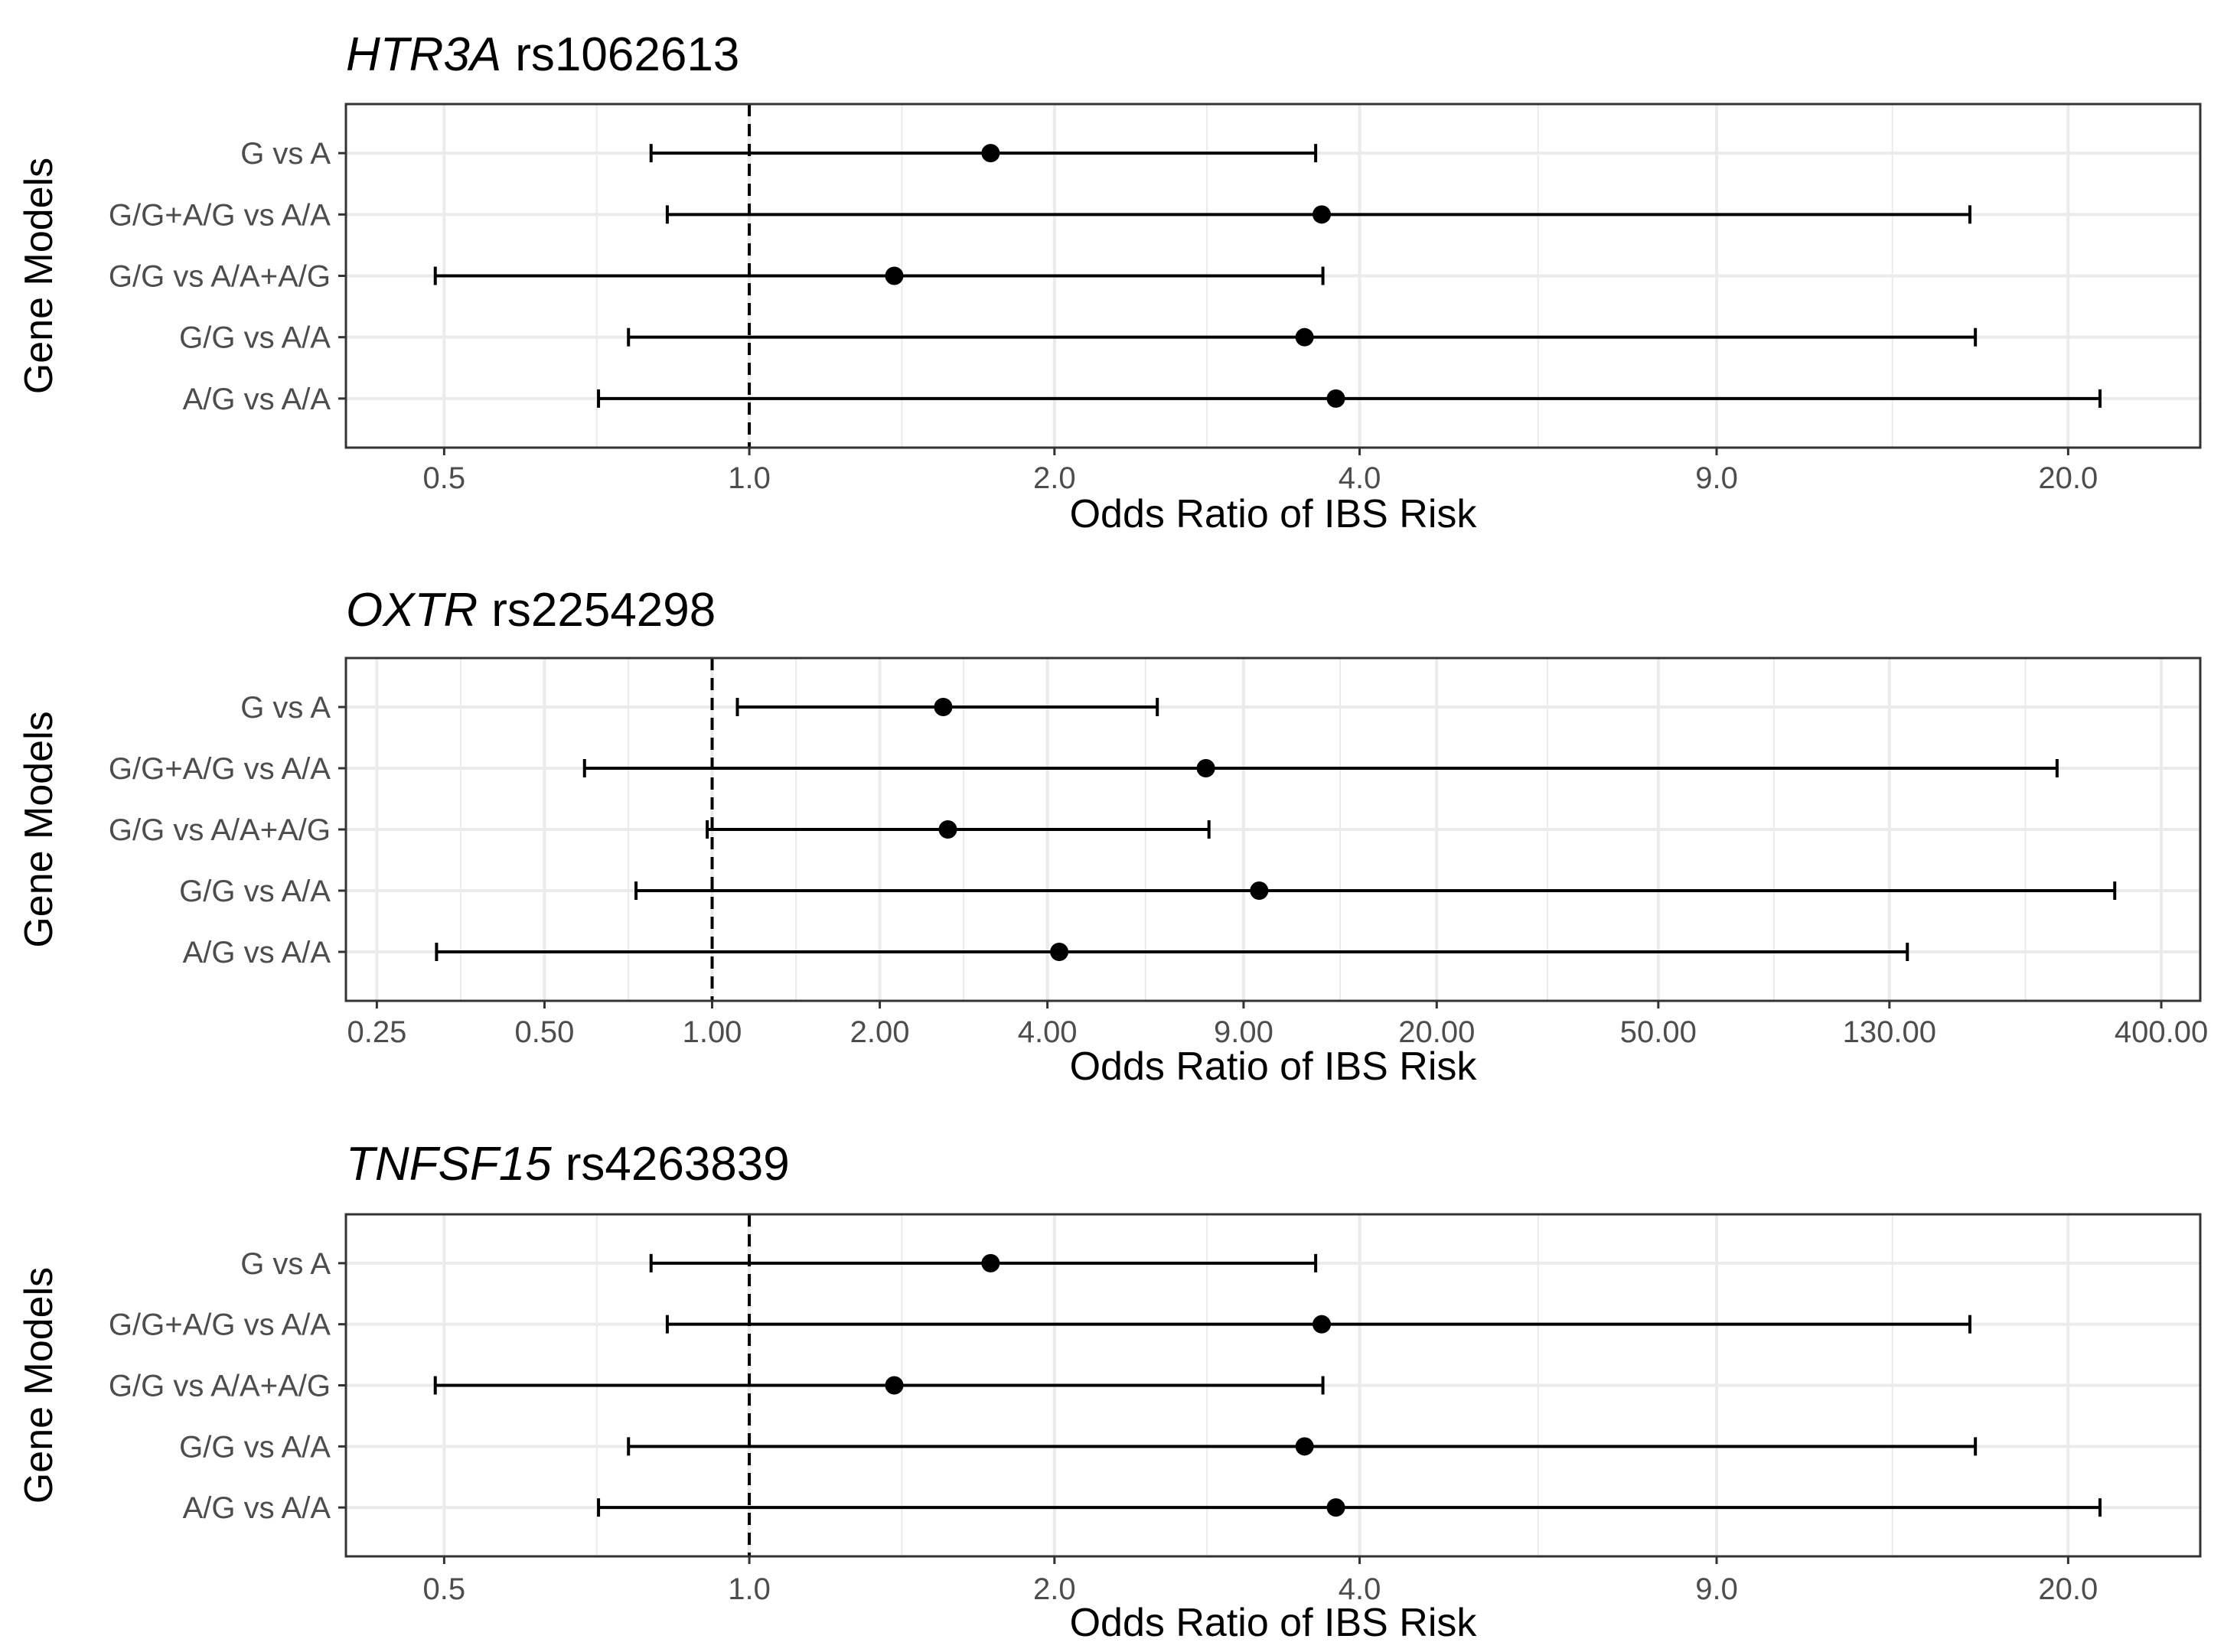  Describe the element at coordinates (1889, 1032) in the screenshot. I see `x-tick-label: 130.00` at that location.